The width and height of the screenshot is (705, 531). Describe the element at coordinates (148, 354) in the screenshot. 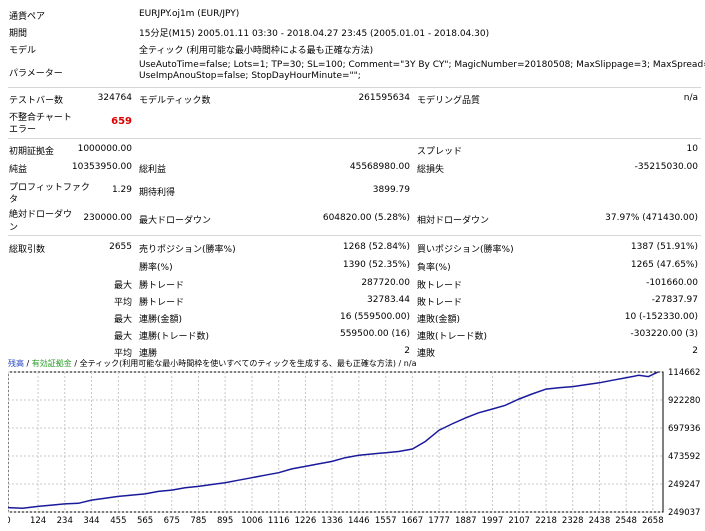

I see `avg-cons-win-label: 連勝` at that location.